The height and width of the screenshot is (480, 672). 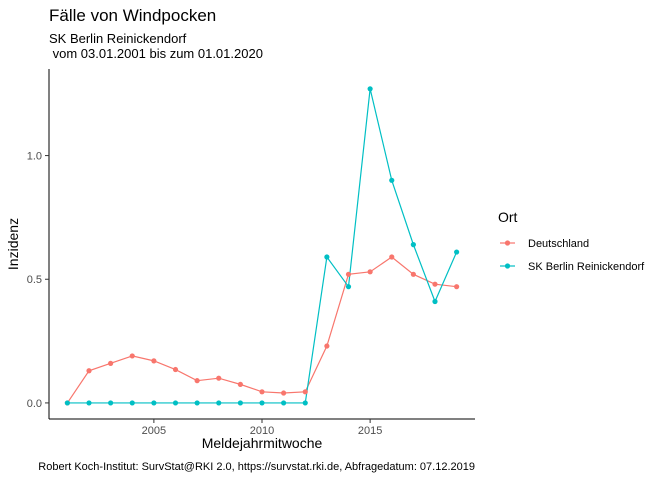 What do you see at coordinates (132, 15) in the screenshot?
I see `chart-title: Fälle von Windpocken` at bounding box center [132, 15].